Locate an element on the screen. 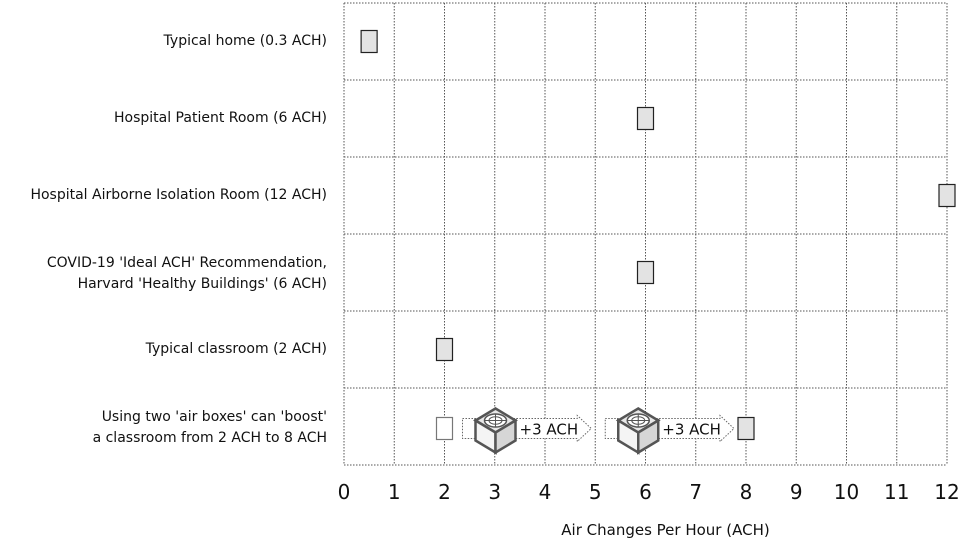 The width and height of the screenshot is (974, 547). x-tick-label: 2 is located at coordinates (444, 492).